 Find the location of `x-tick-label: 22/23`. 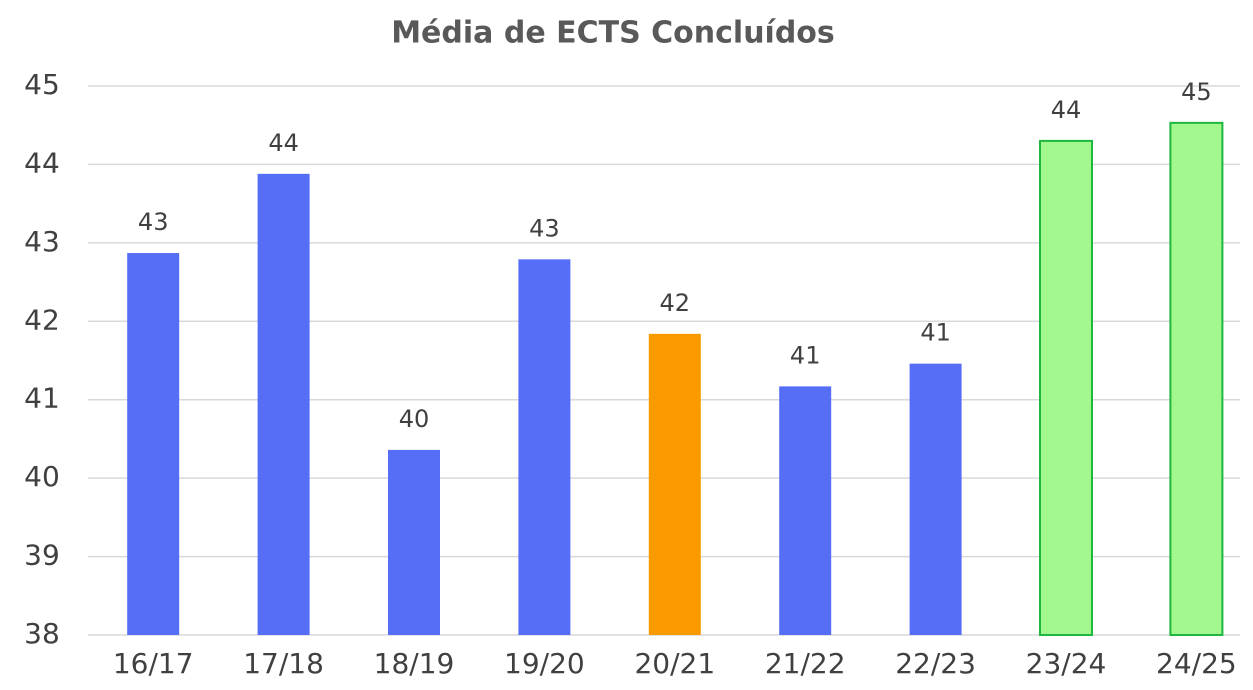

x-tick-label: 22/23 is located at coordinates (935, 663).